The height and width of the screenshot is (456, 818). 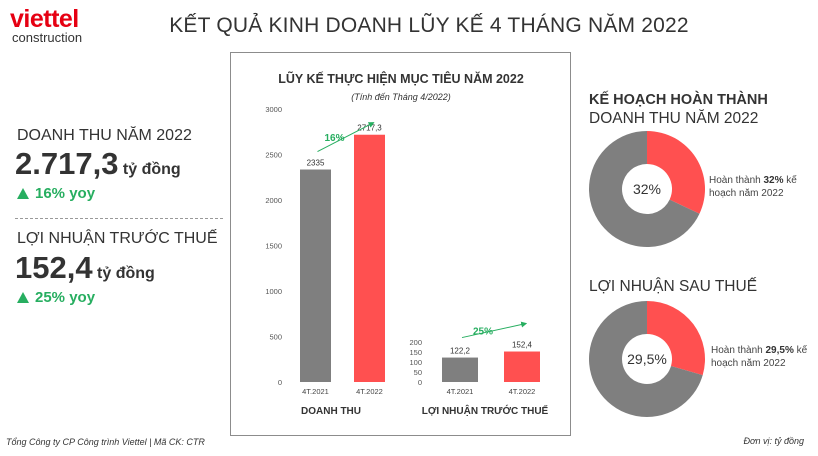 I want to click on revenue-donut: 32%, so click(x=647, y=189).